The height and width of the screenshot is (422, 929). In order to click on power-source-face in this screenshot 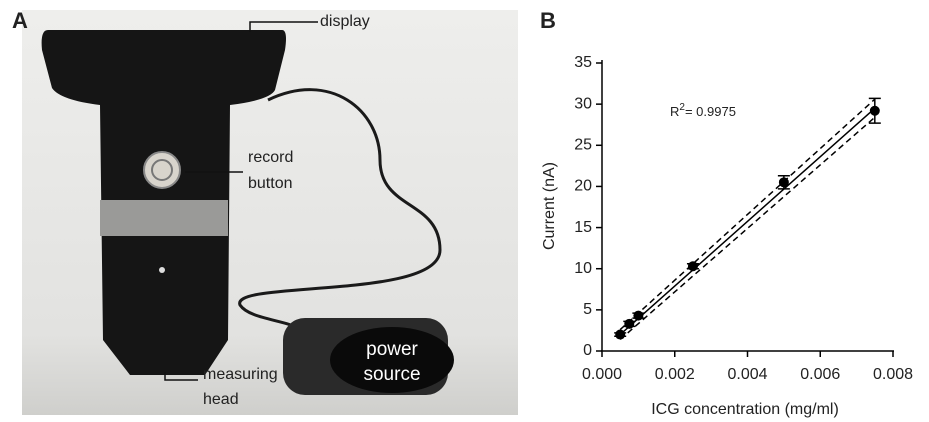, I will do `click(392, 360)`.